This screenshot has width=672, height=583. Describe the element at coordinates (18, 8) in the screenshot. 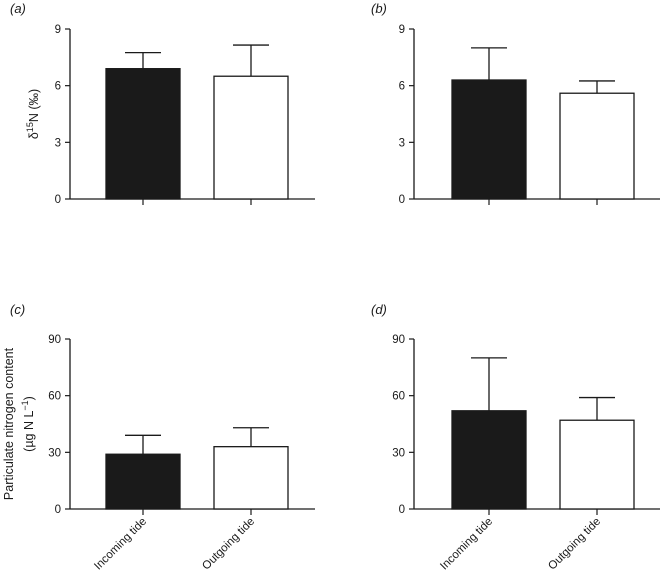

I see `panel-label: (a)` at that location.